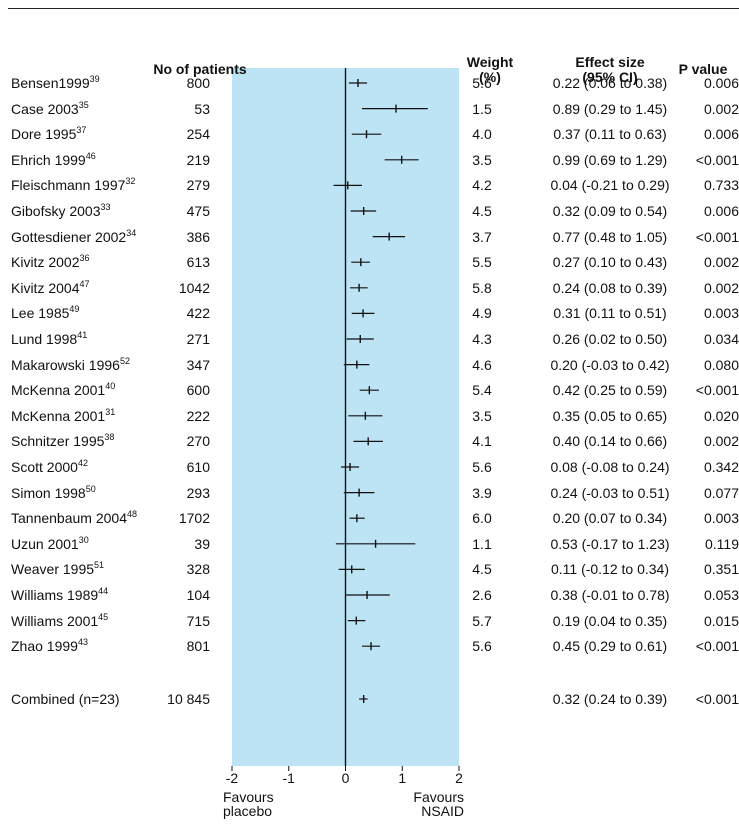  What do you see at coordinates (70, 365) in the screenshot?
I see `study-name: Makarowski 199652` at bounding box center [70, 365].